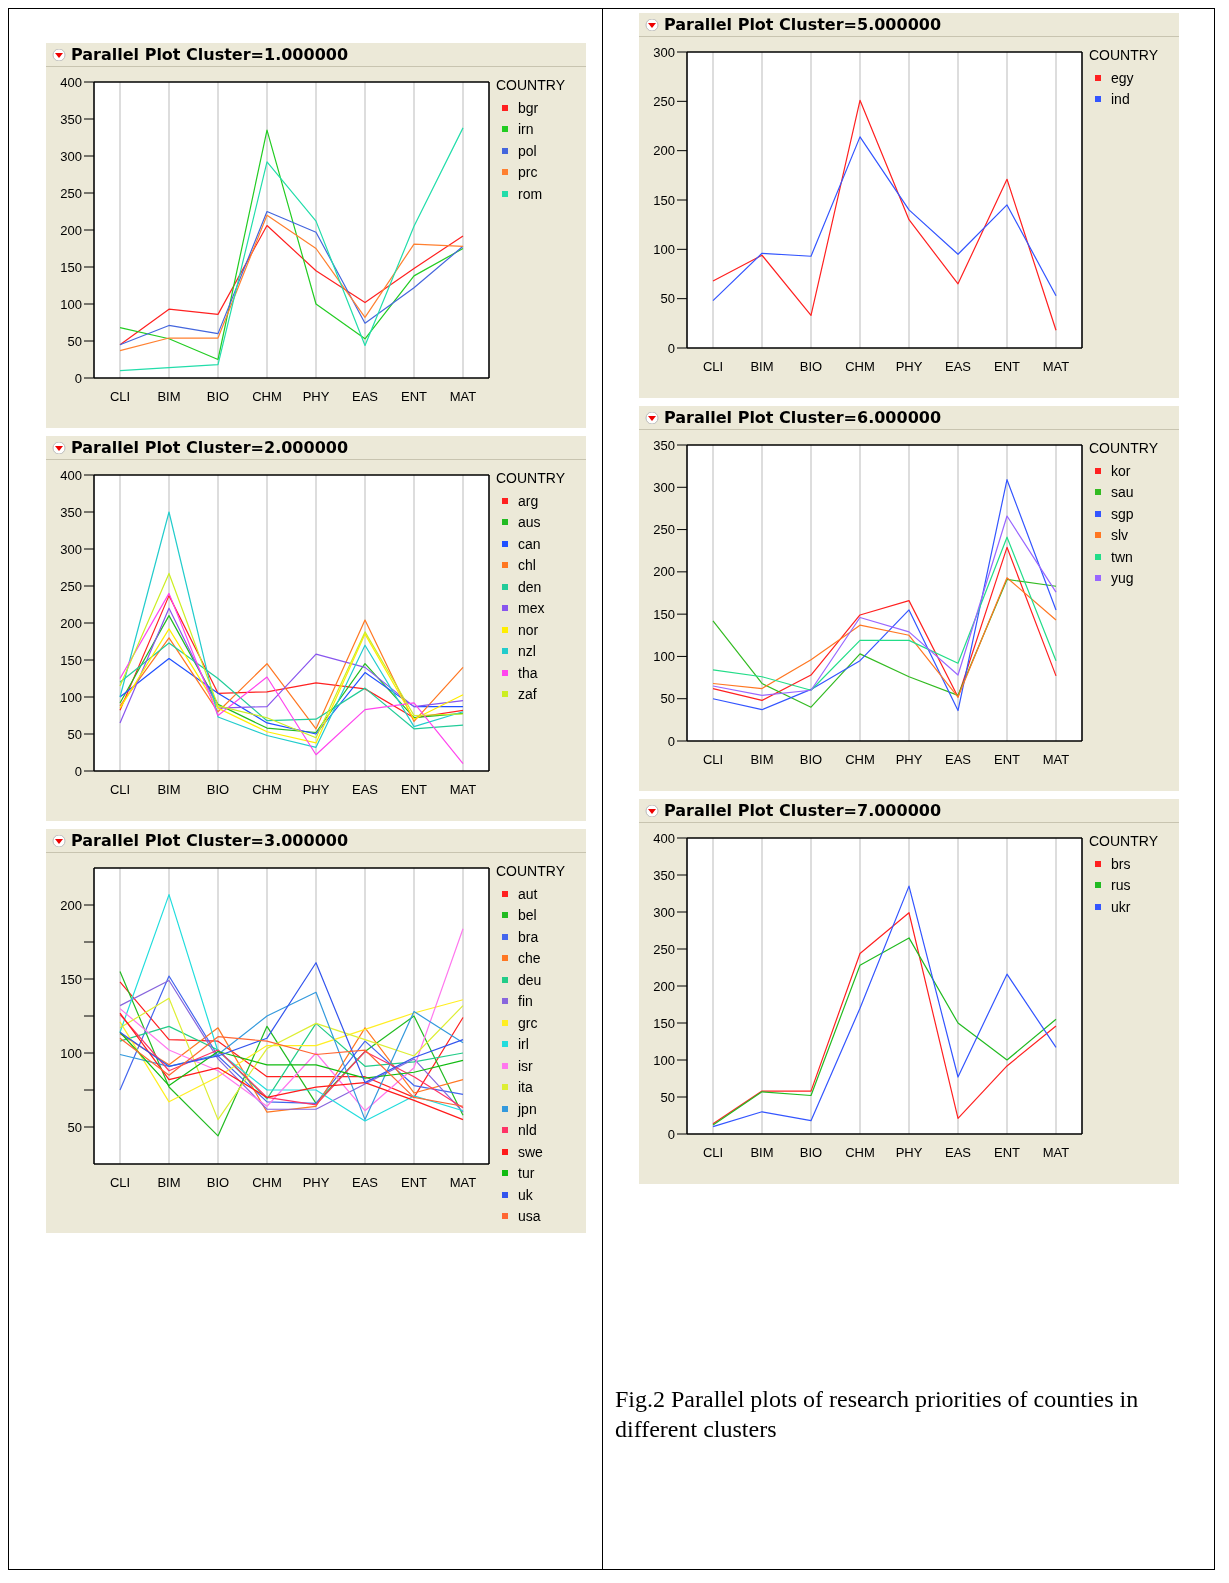 This screenshot has height=1583, width=1229. What do you see at coordinates (525, 1001) in the screenshot?
I see `legend-label: fin` at bounding box center [525, 1001].